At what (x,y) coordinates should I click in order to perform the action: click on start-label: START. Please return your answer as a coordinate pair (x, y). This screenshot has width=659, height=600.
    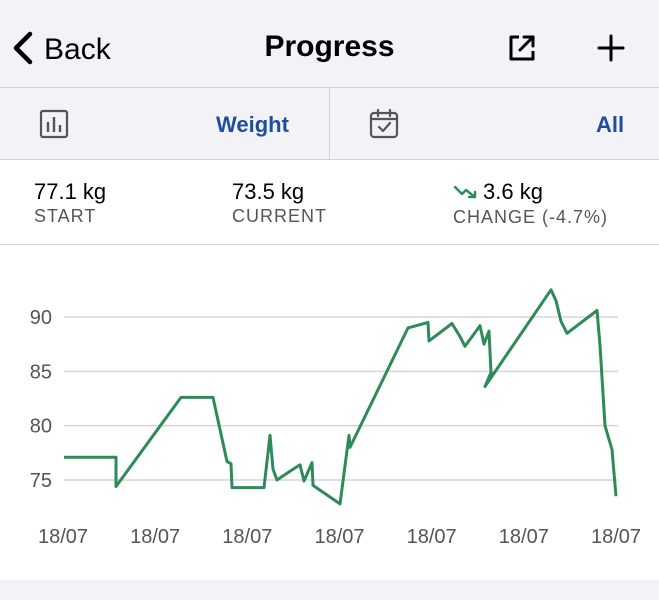
    Looking at the image, I should click on (65, 216).